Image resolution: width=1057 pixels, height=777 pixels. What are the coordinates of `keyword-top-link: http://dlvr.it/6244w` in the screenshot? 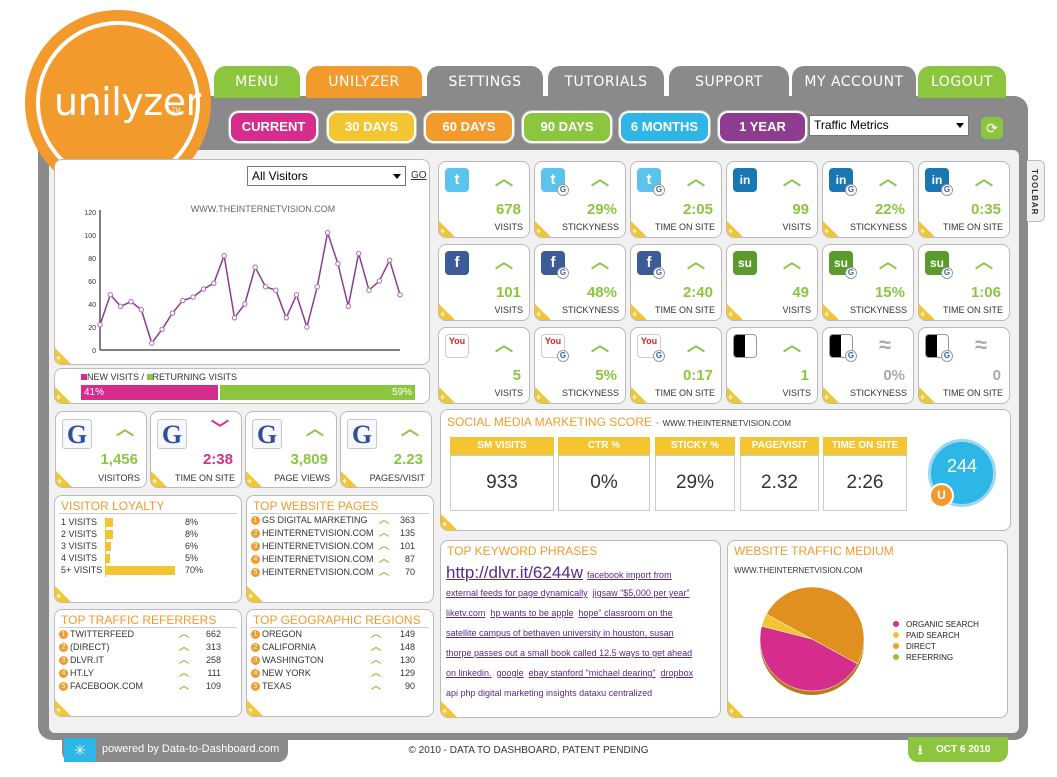 It's located at (515, 572).